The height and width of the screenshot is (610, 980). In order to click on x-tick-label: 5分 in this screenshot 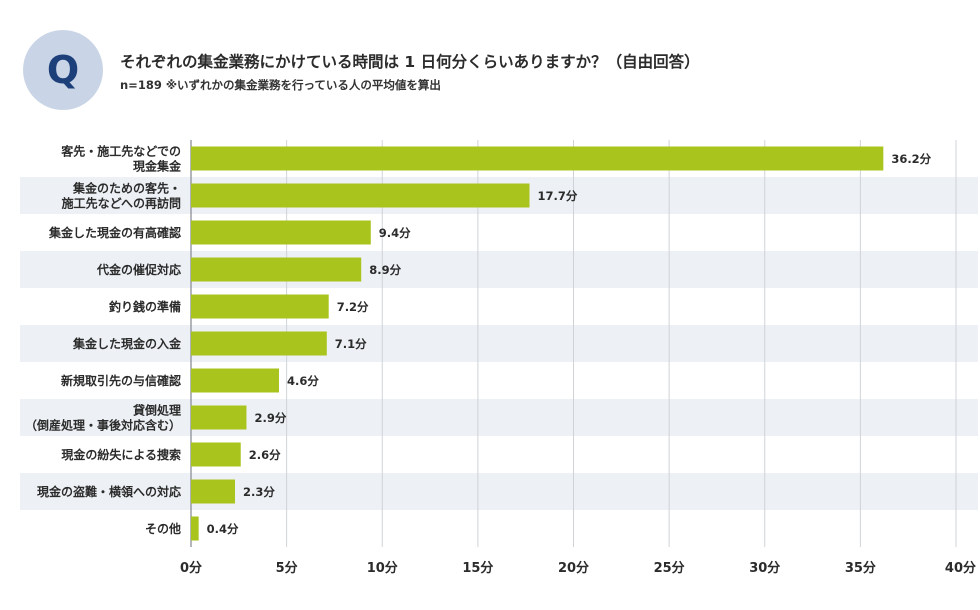, I will do `click(287, 568)`.